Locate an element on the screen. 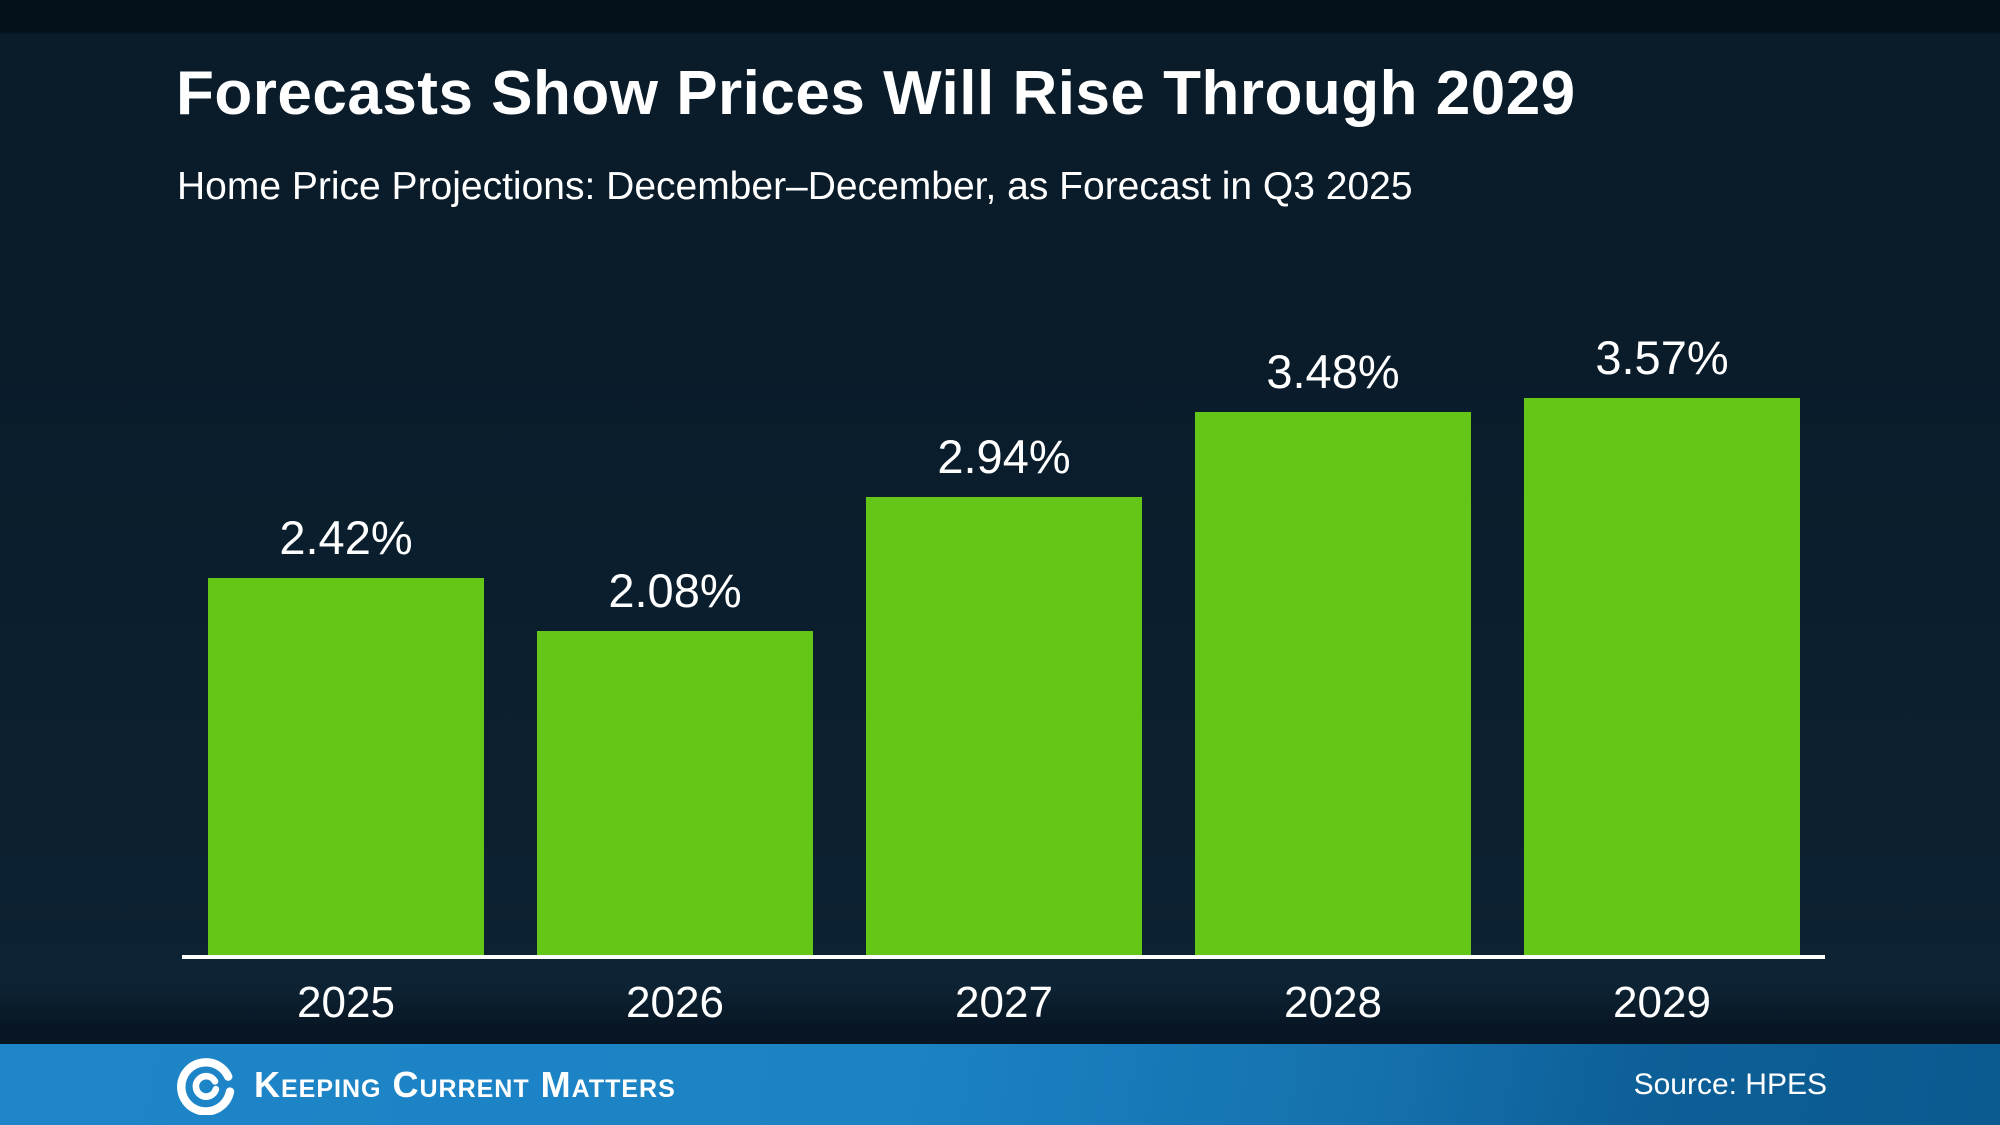 The image size is (2000, 1125). bar-2029 is located at coordinates (1662, 676).